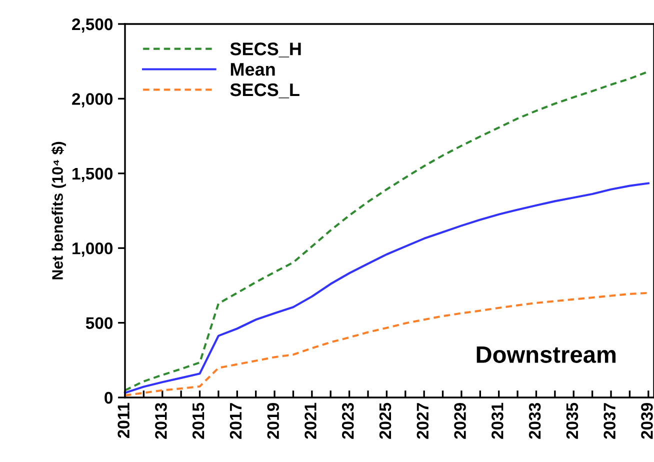  I want to click on legend-label: Mean, so click(252, 69).